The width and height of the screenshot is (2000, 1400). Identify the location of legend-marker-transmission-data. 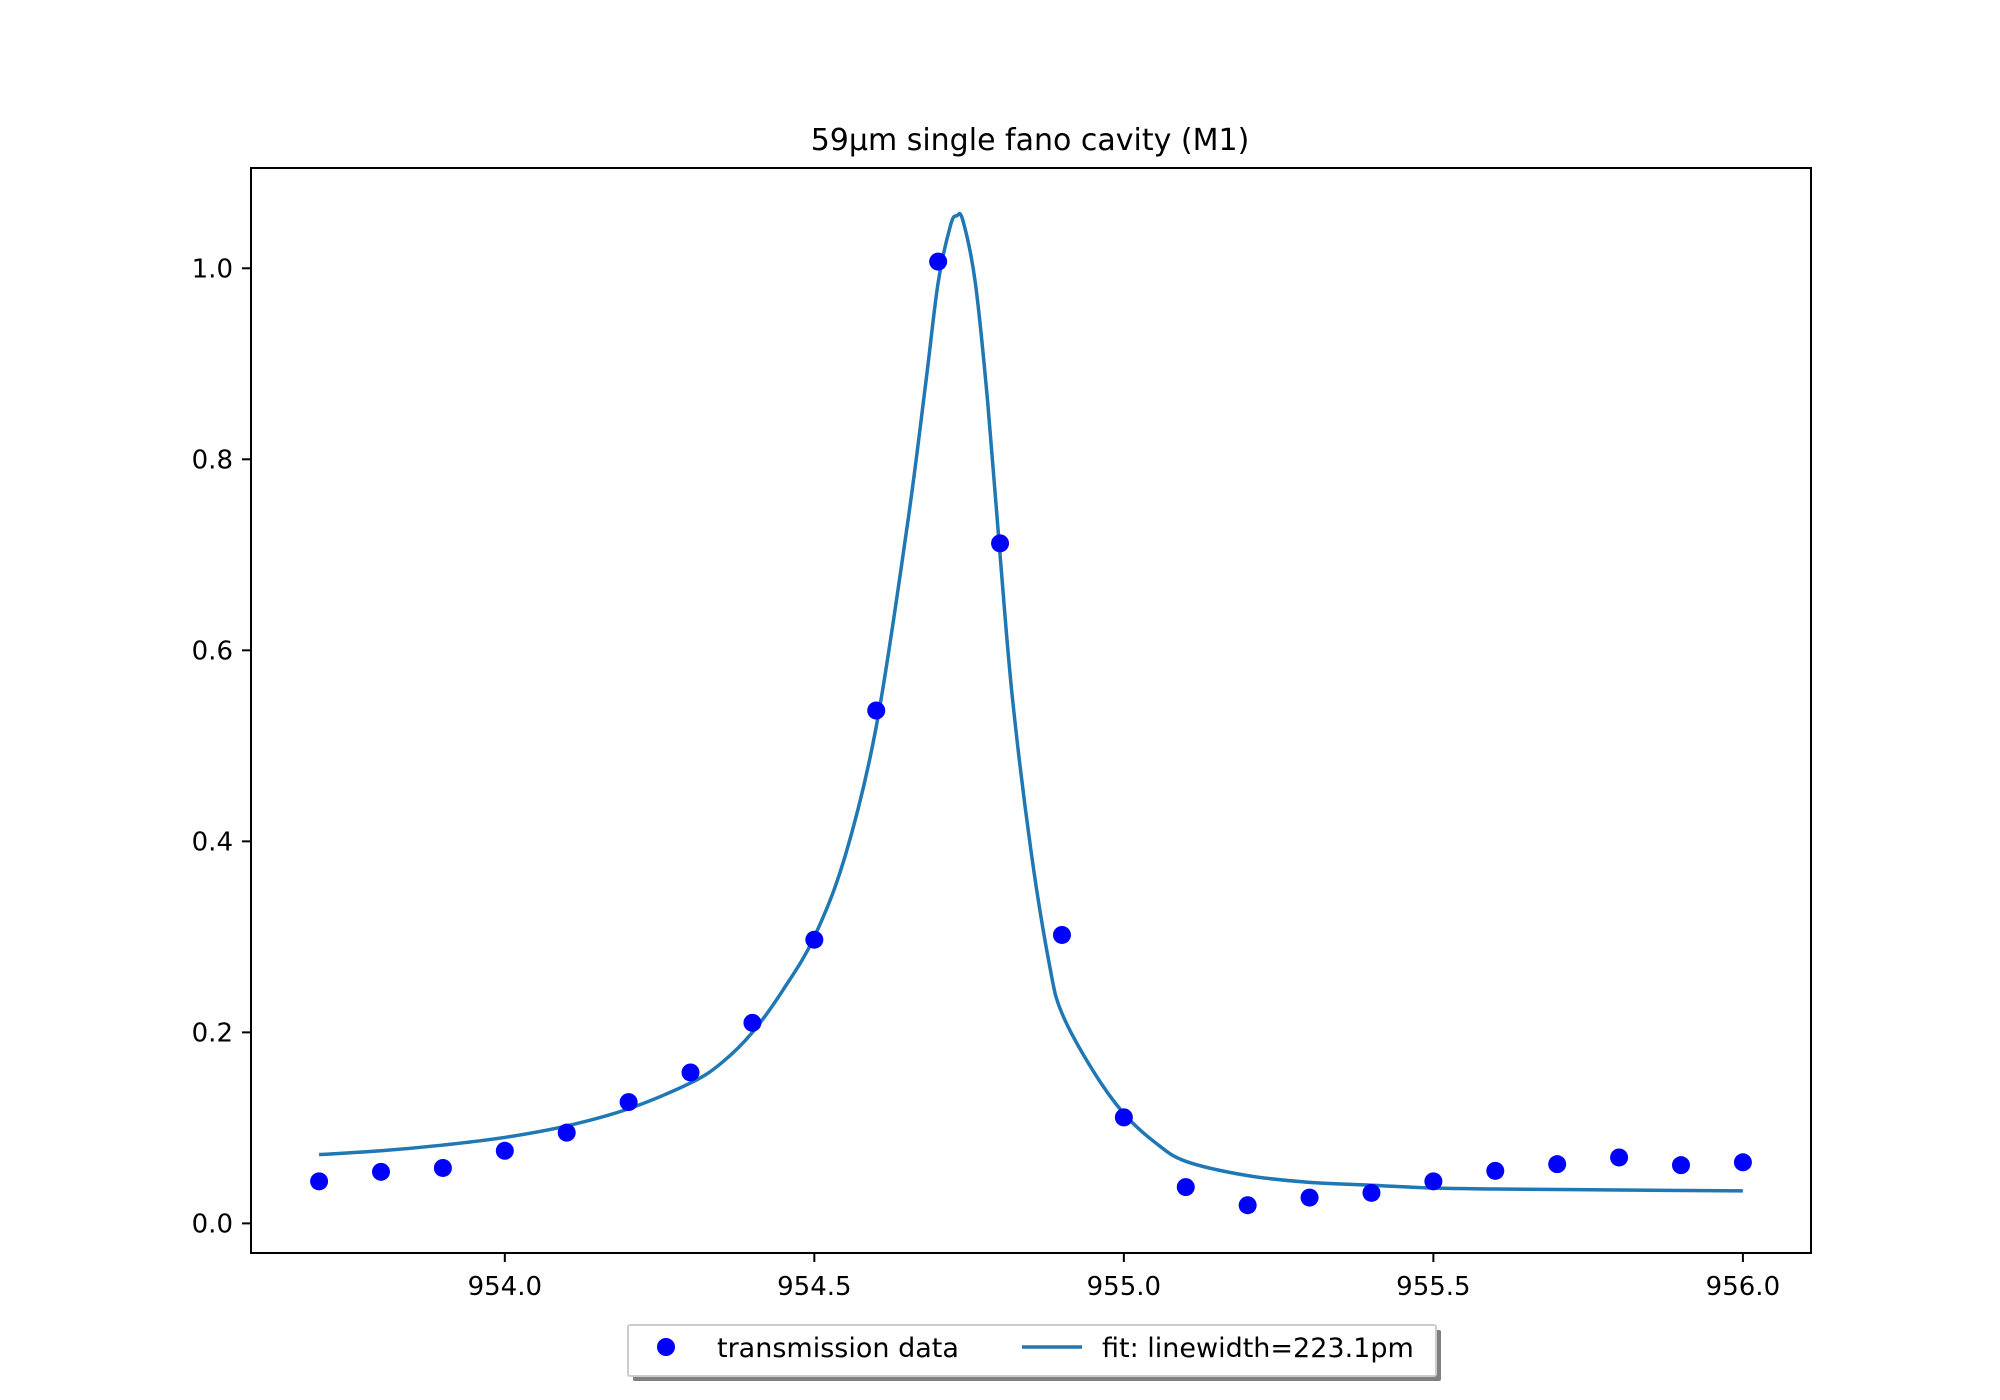
(666, 1347).